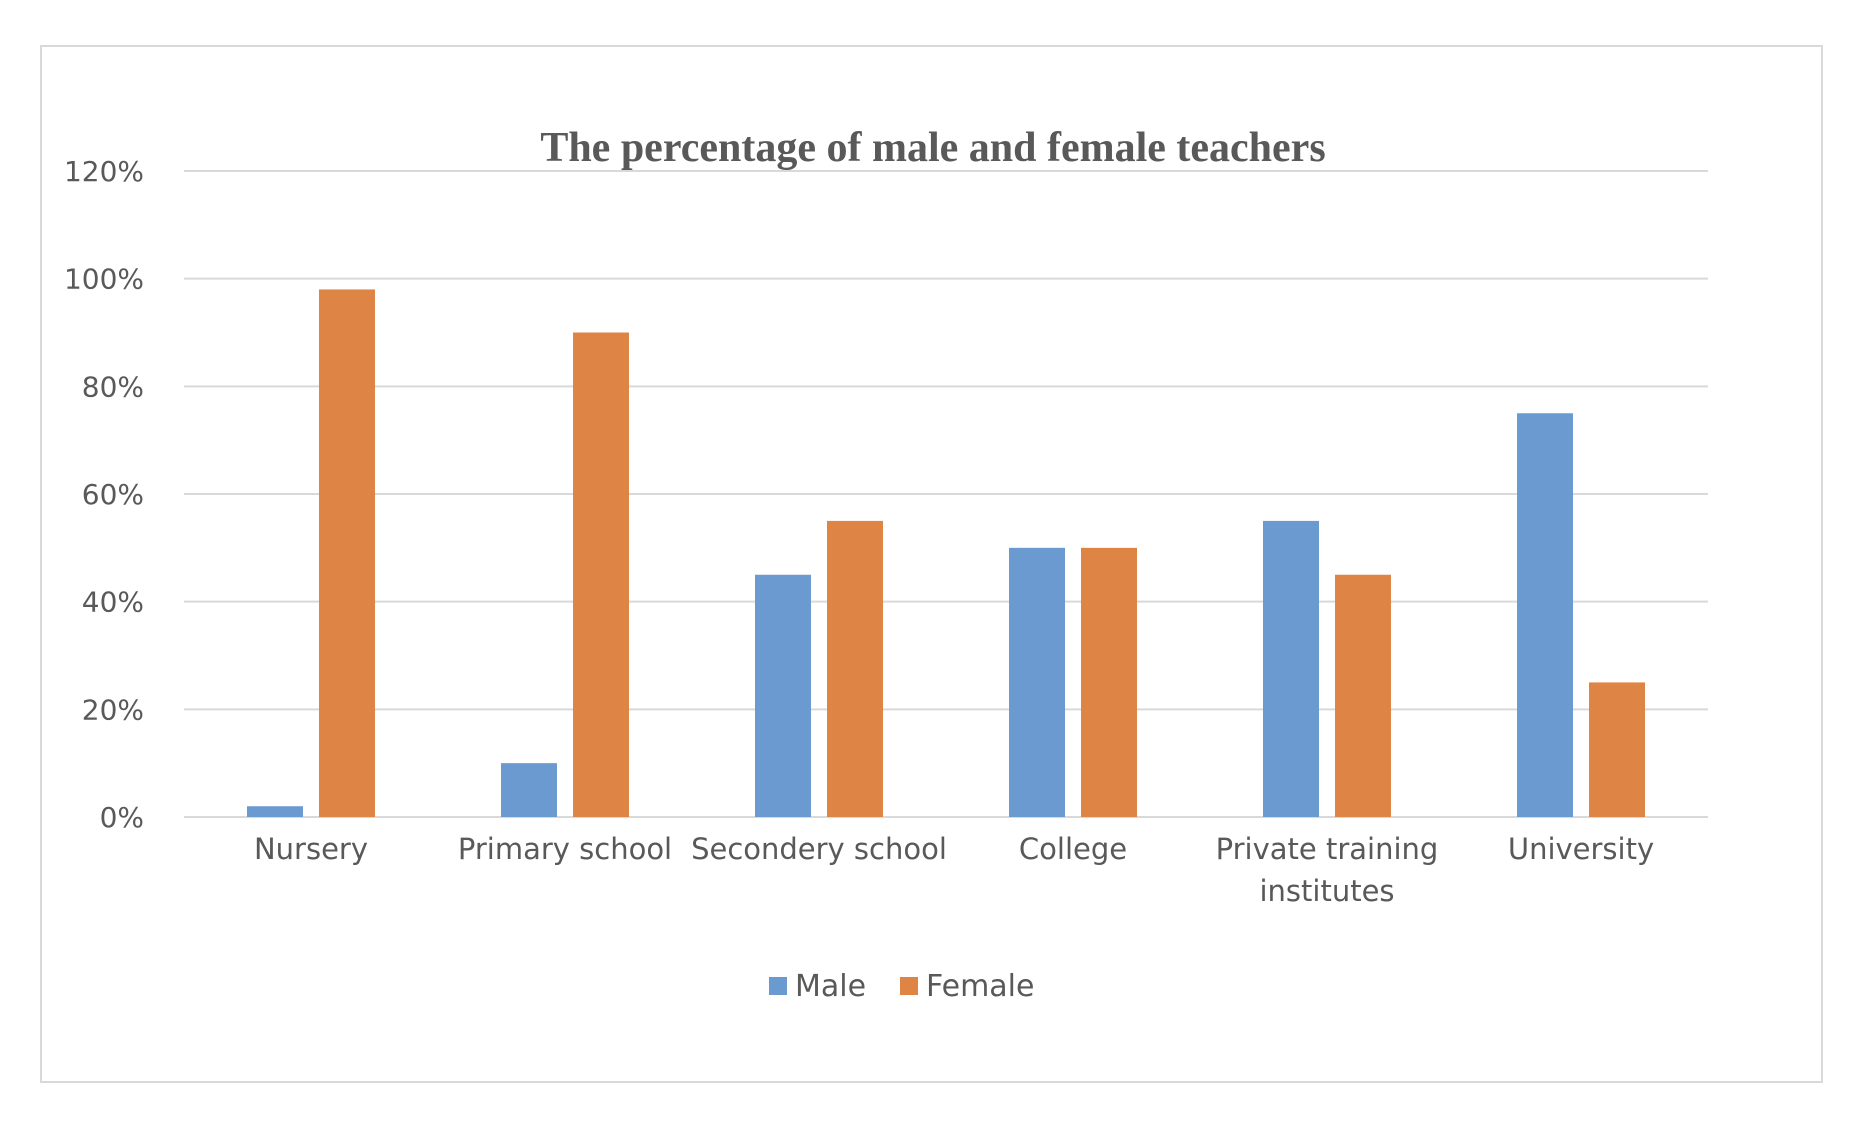 This screenshot has height=1132, width=1862. Describe the element at coordinates (980, 986) in the screenshot. I see `legend-label-female: Female` at that location.